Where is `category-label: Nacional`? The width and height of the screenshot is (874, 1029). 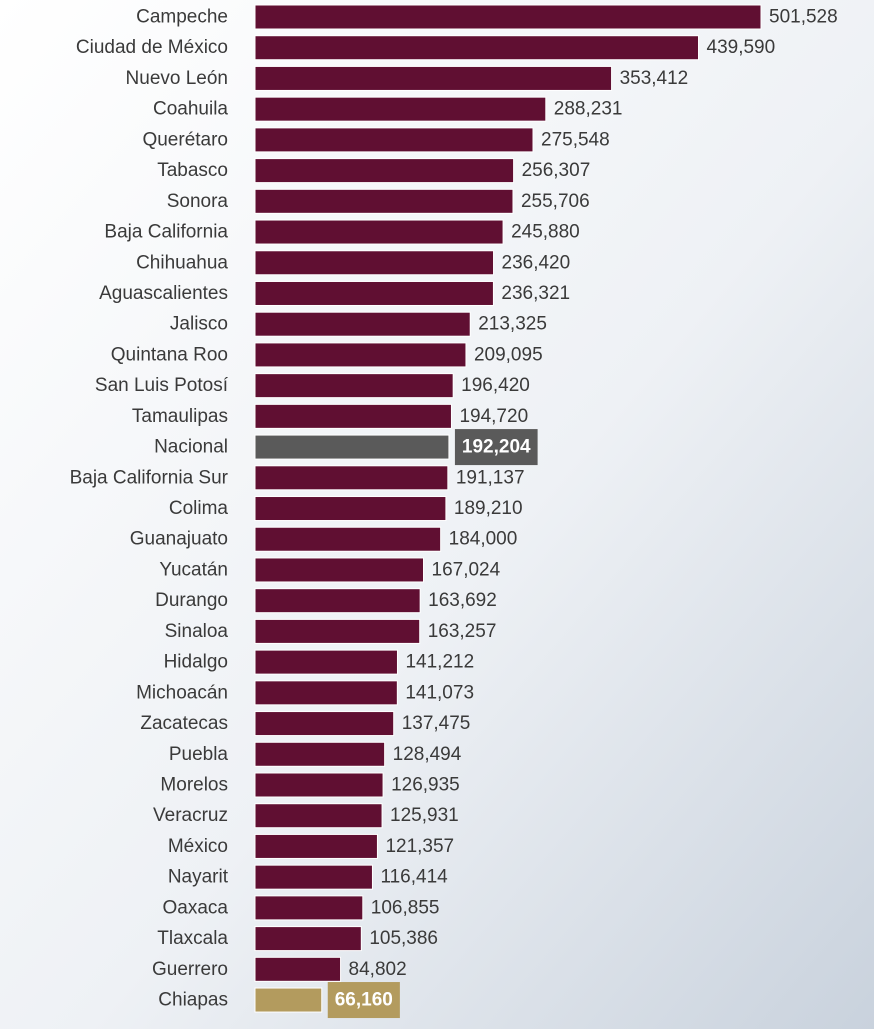 category-label: Nacional is located at coordinates (191, 447).